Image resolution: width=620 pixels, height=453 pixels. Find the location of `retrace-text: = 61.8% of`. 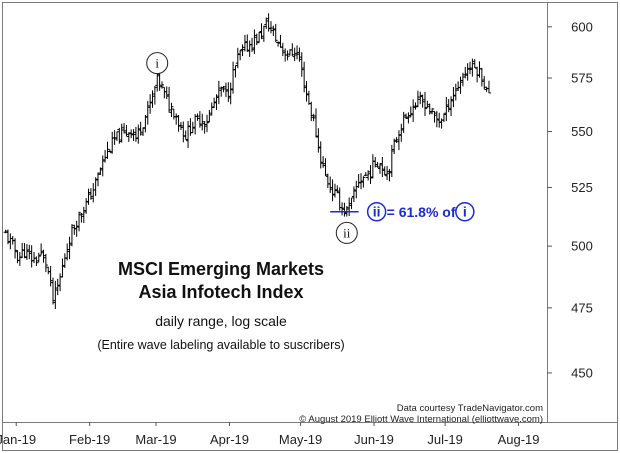

retrace-text: = 61.8% of is located at coordinates (421, 212).